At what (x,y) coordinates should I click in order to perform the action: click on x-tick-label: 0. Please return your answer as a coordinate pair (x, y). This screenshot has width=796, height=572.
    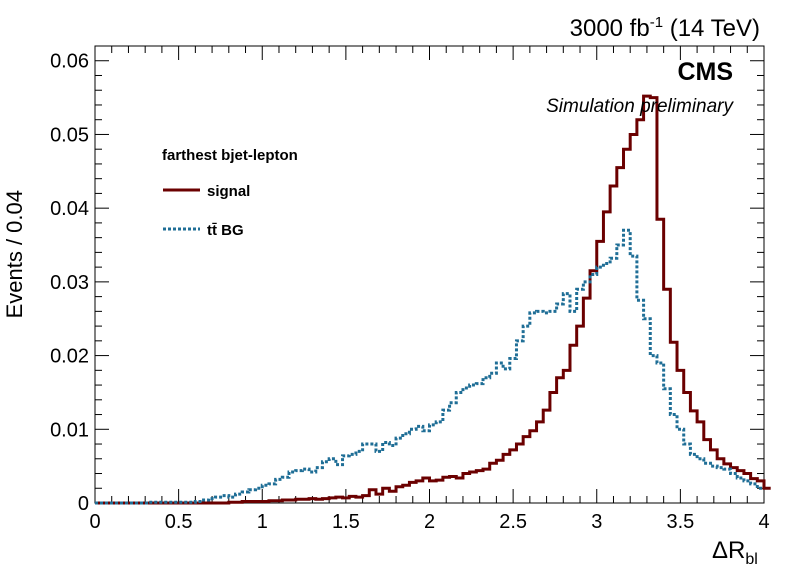
    Looking at the image, I should click on (94, 522).